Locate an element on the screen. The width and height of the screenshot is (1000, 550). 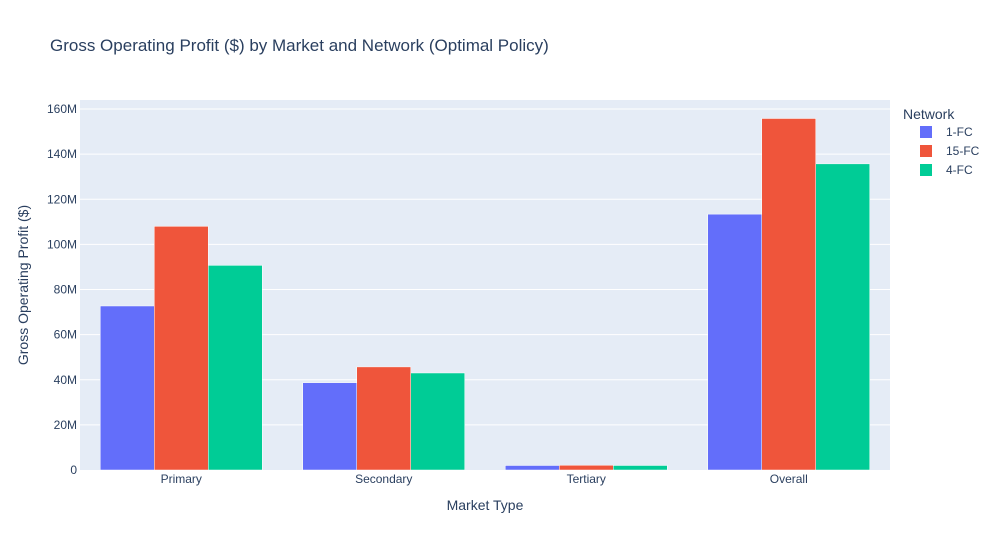
y-tick-label: 0 is located at coordinates (73, 470).